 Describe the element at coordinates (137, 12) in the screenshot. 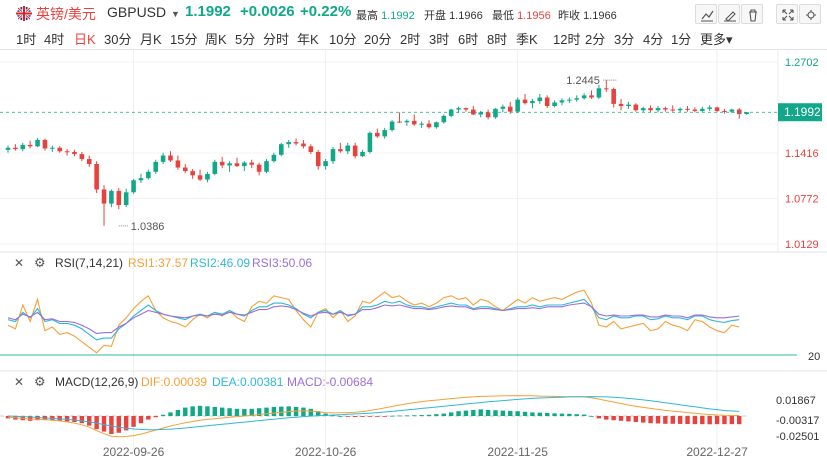

I see `instrument-symbol: GBPUSD` at that location.